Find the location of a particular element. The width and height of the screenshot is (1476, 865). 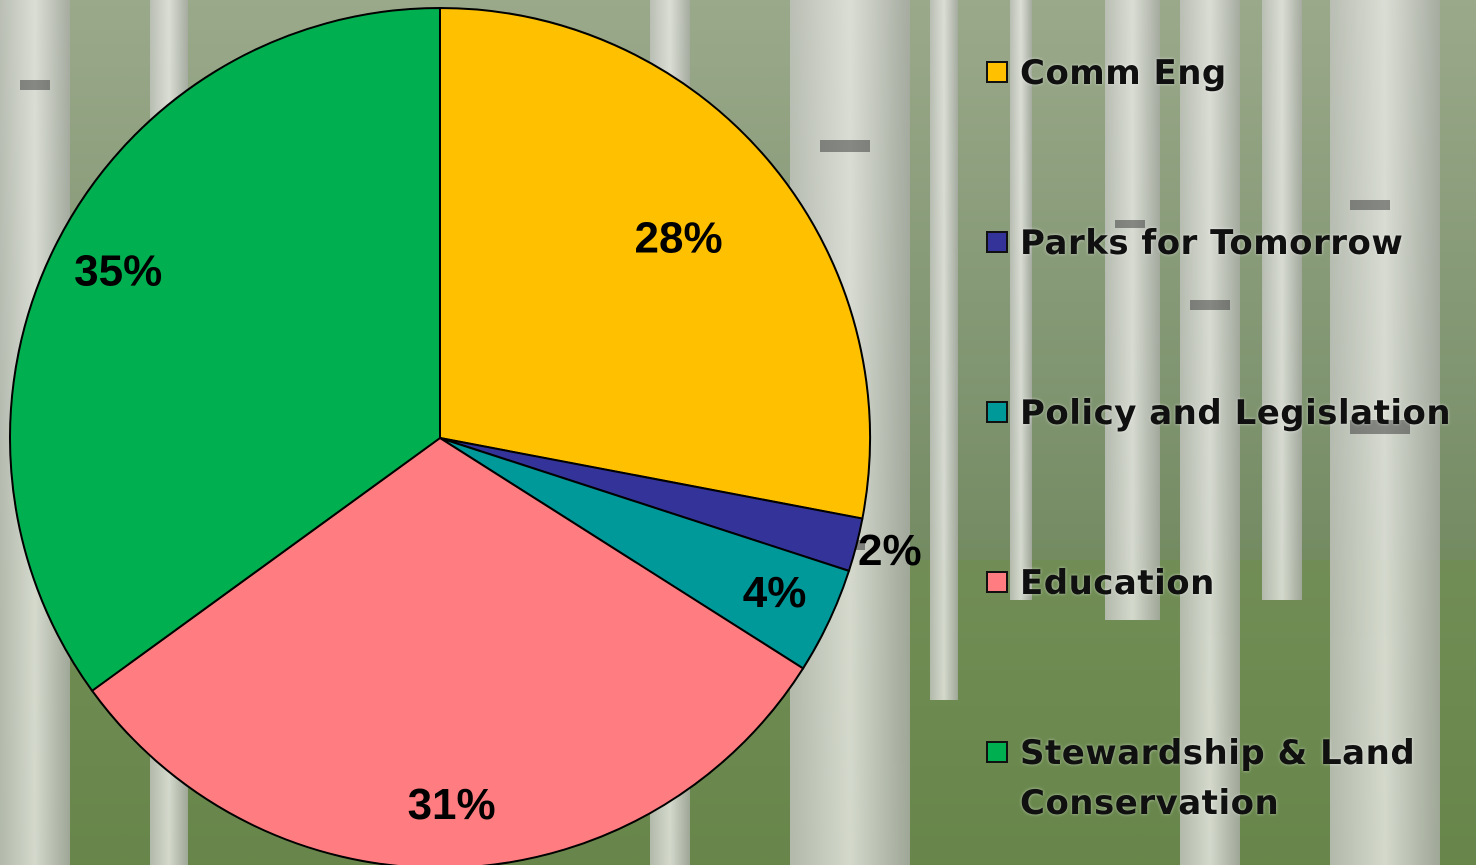

legend-item-comm-eng: Comm Eng is located at coordinates (1223, 73).